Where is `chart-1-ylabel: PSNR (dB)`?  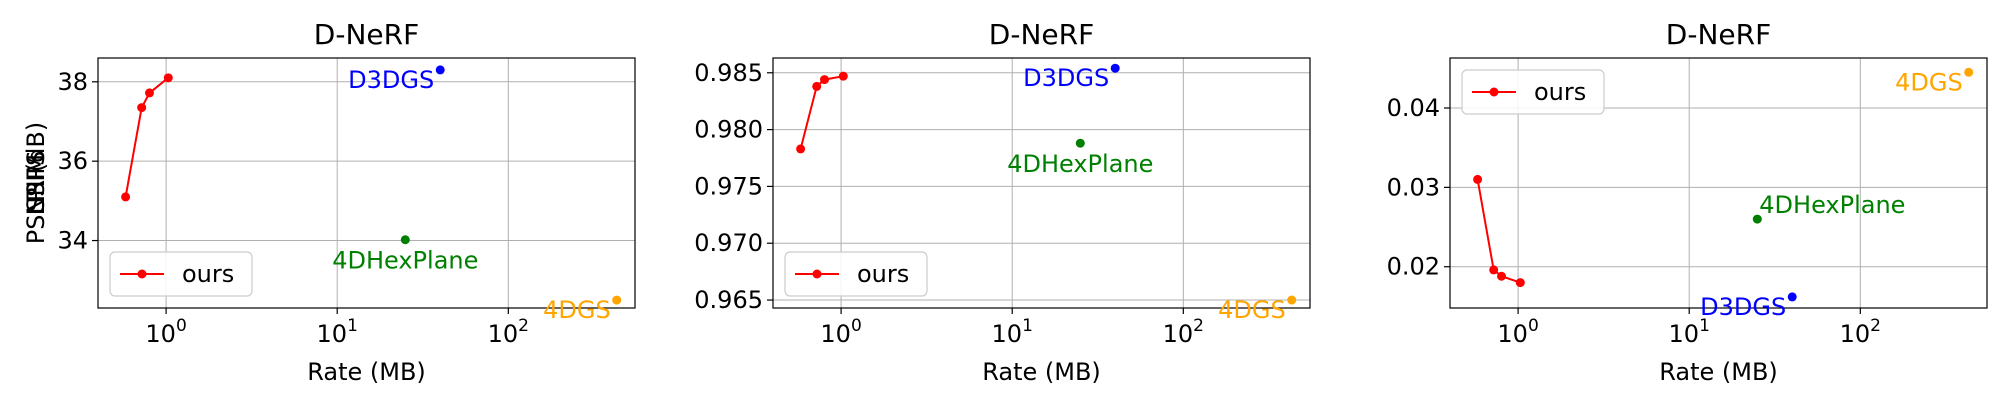 chart-1-ylabel: PSNR (dB) is located at coordinates (36, 183).